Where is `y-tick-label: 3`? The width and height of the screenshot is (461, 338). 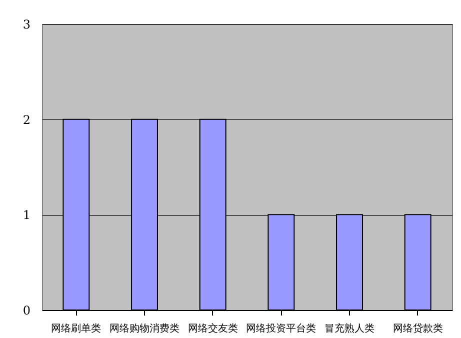
y-tick-label: 3 is located at coordinates (26, 25).